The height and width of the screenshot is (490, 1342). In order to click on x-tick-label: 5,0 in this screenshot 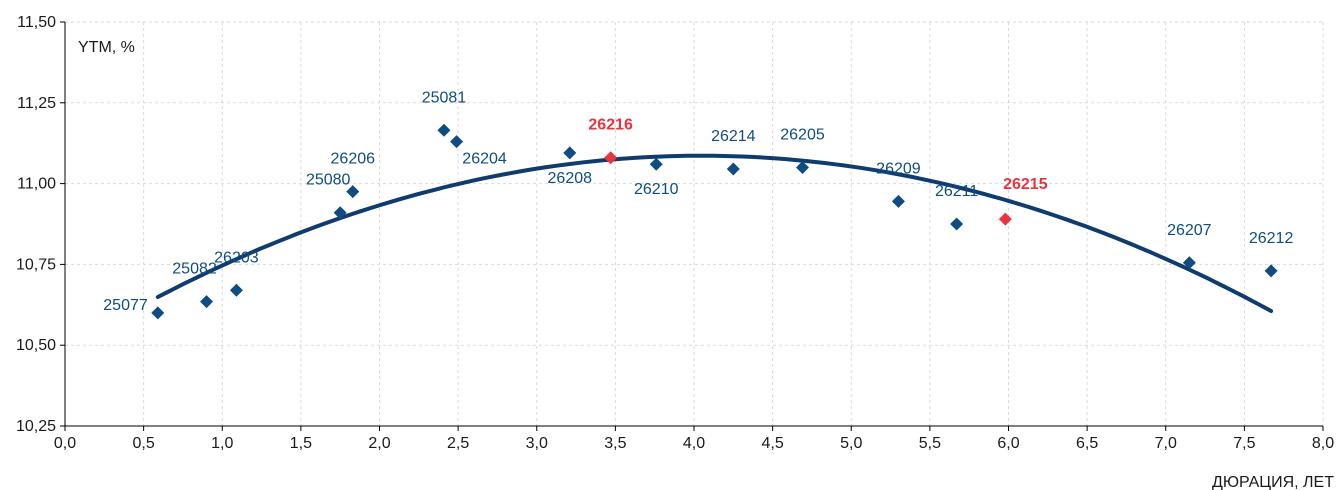, I will do `click(851, 443)`.